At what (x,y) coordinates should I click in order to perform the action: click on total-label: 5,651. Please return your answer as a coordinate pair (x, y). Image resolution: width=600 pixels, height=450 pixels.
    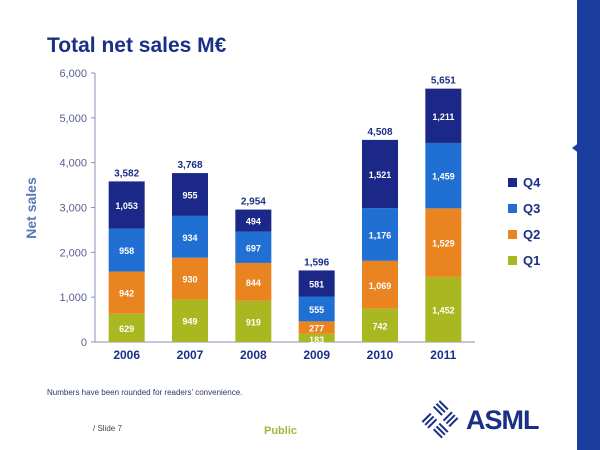
    Looking at the image, I should click on (443, 81).